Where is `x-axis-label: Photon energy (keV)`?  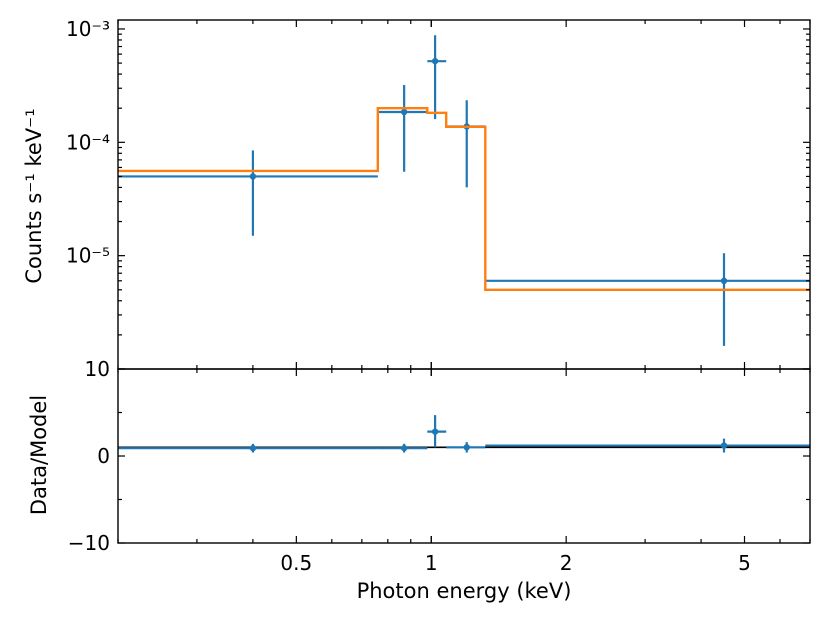
x-axis-label: Photon energy (keV) is located at coordinates (464, 591).